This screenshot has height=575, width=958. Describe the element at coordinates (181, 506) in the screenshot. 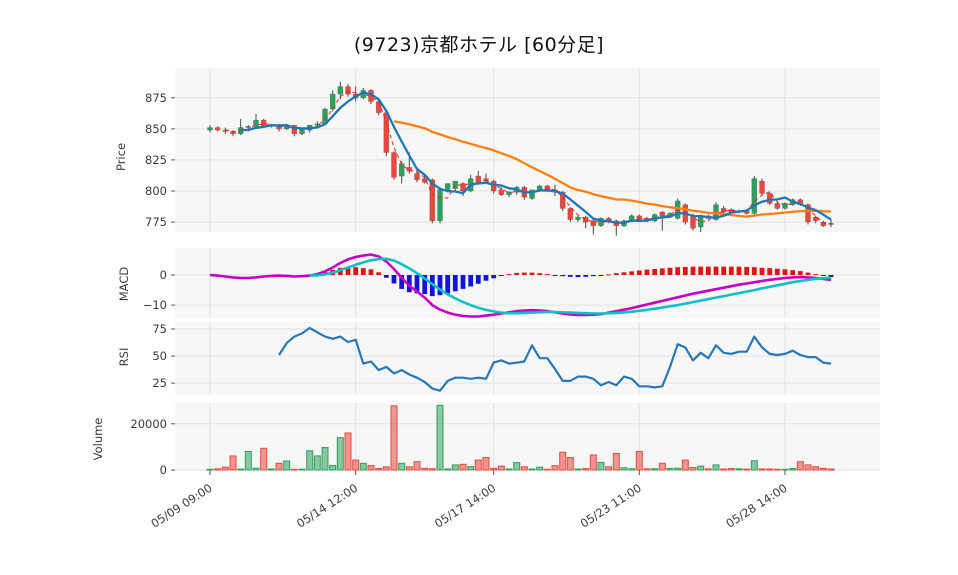

I see `svg-text: 05/09 09:00` at that location.